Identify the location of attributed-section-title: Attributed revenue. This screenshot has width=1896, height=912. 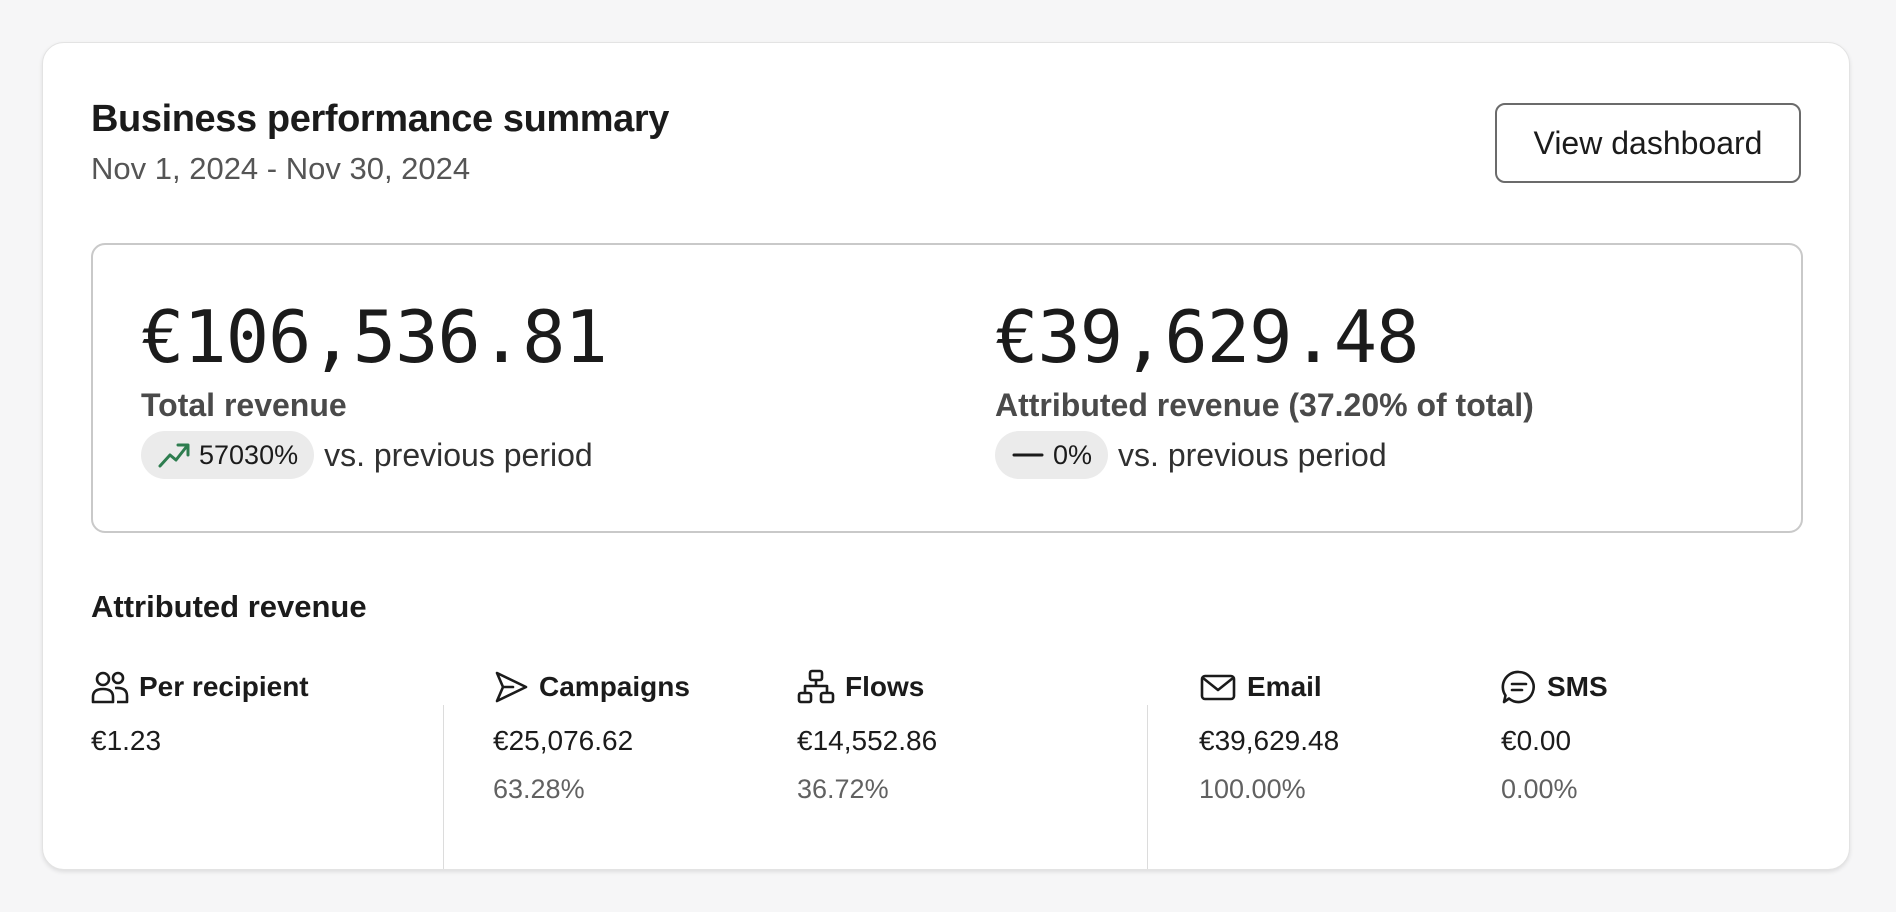
(229, 606).